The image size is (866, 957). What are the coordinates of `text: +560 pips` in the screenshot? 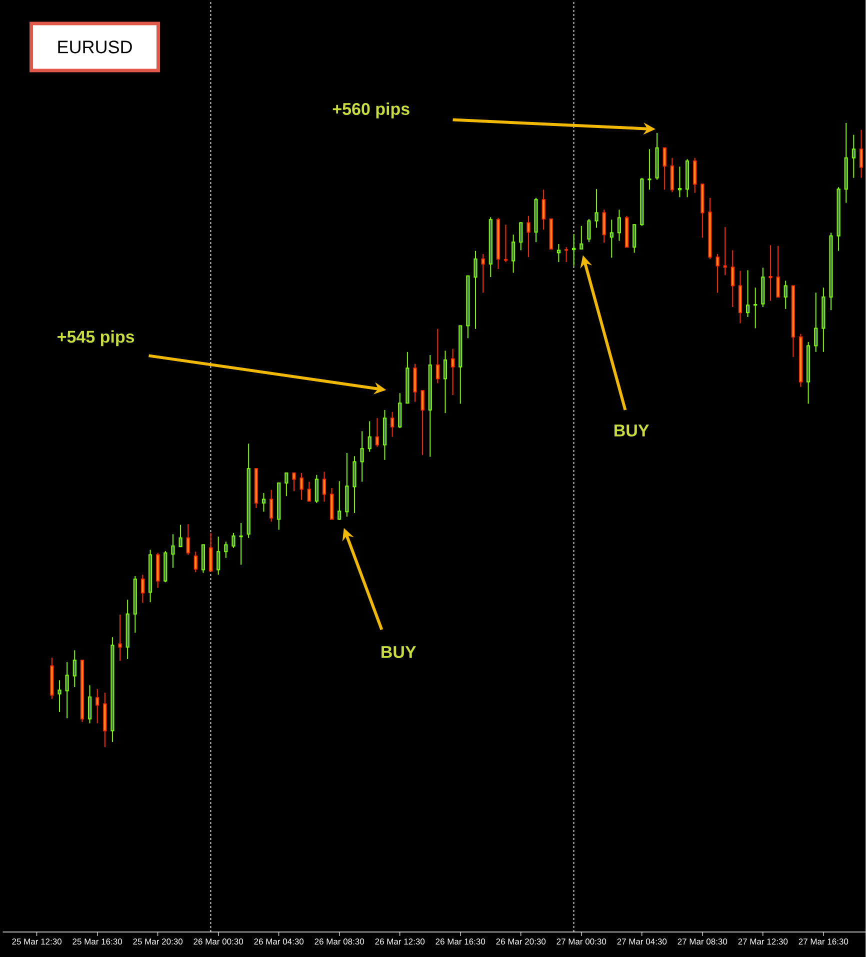 It's located at (371, 110).